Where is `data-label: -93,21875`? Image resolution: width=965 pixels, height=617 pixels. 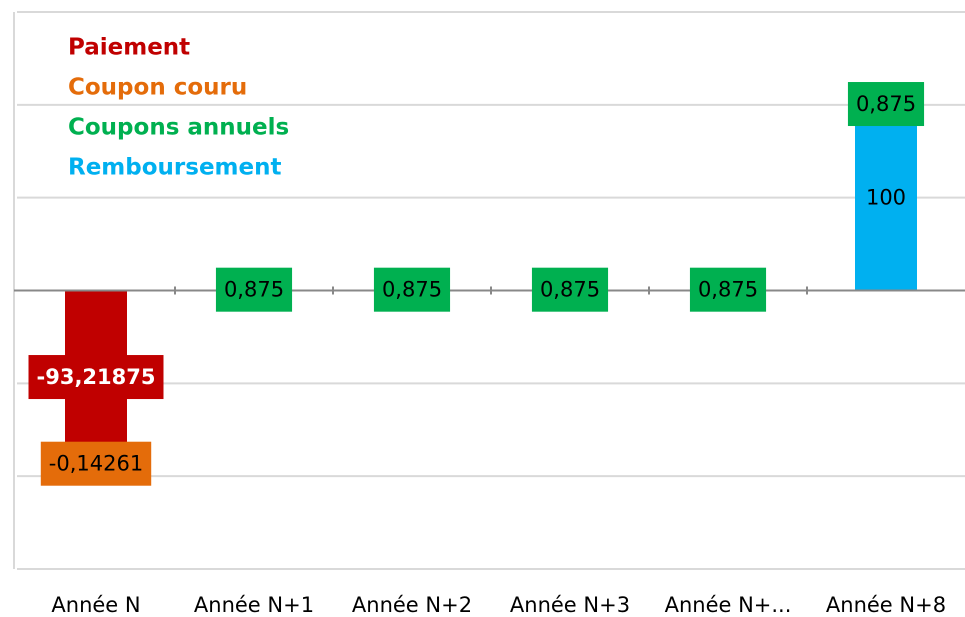 data-label: -93,21875 is located at coordinates (96, 377).